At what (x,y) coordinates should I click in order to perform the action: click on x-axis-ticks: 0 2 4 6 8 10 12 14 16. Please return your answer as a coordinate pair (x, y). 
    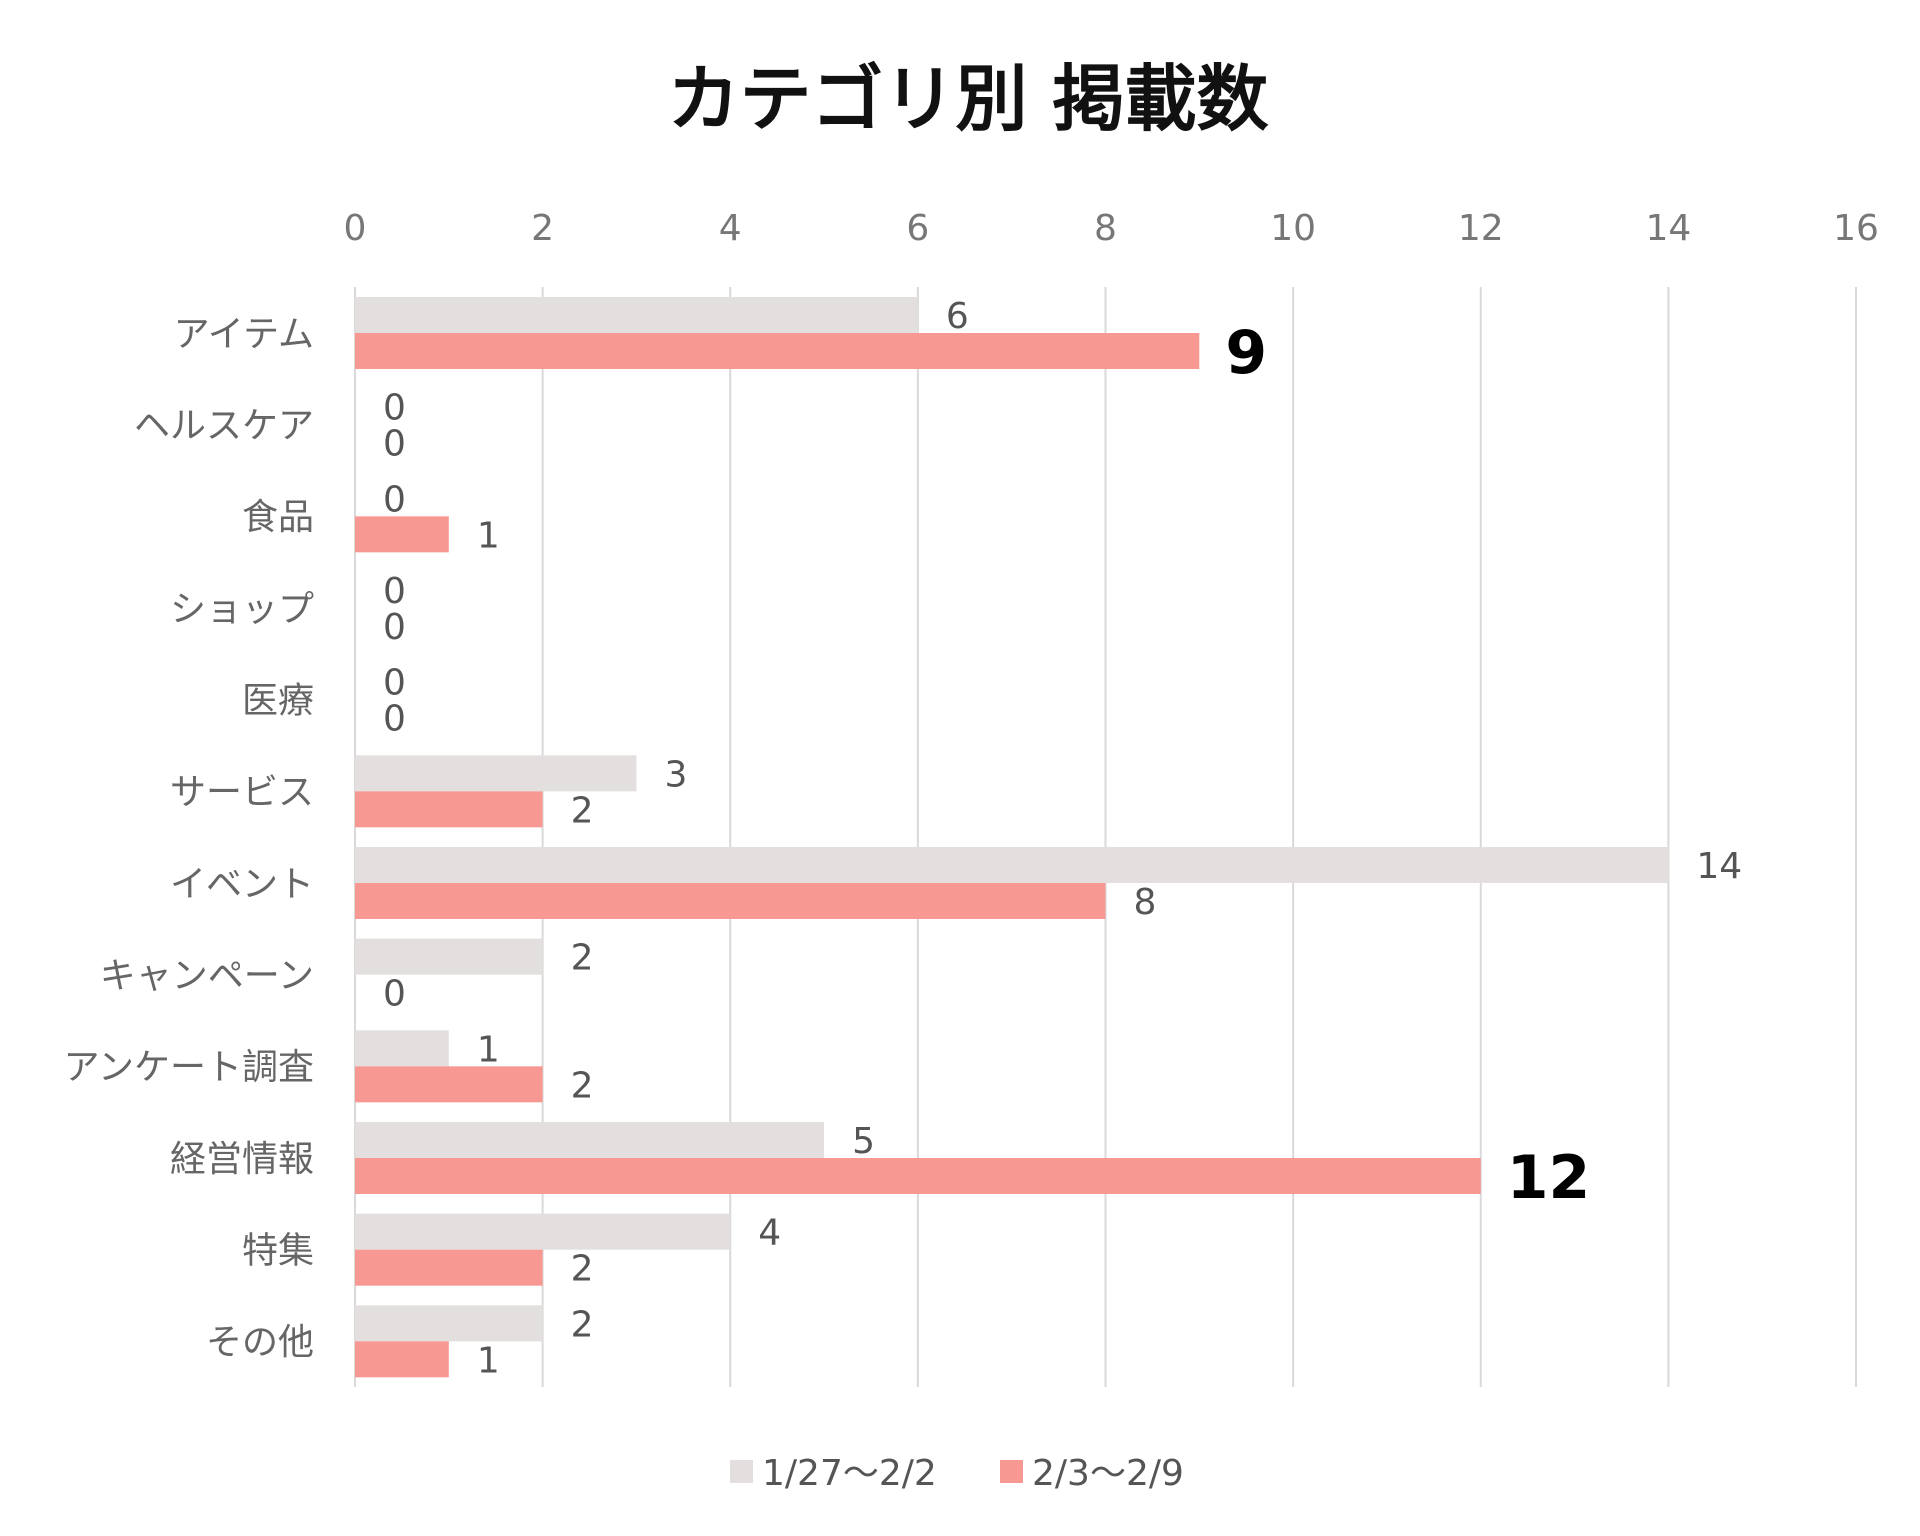
    Looking at the image, I should click on (1111, 228).